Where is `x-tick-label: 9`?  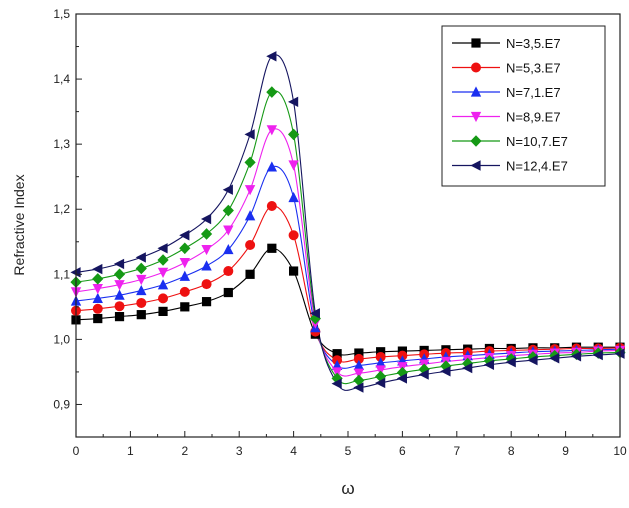 x-tick-label: 9 is located at coordinates (565, 451).